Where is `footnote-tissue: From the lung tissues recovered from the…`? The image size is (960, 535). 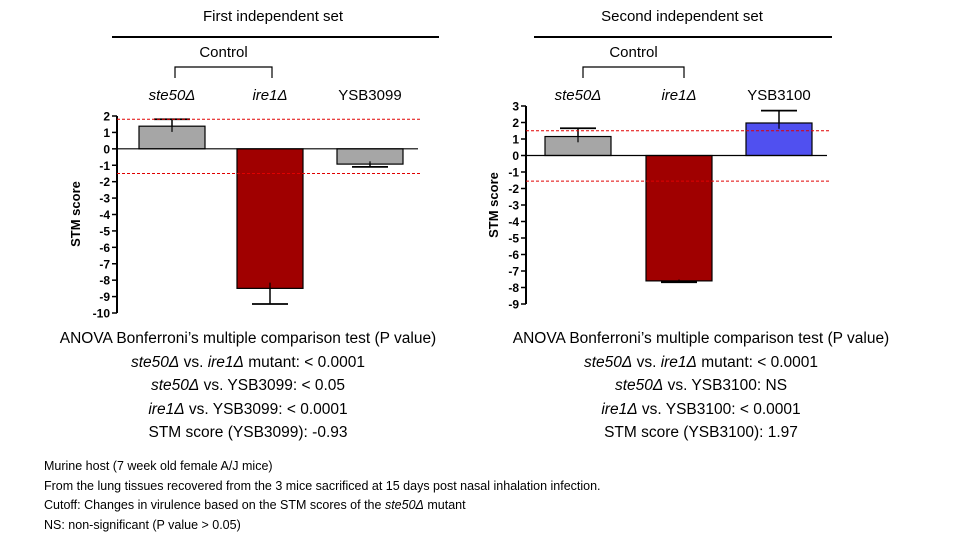
footnote-tissue: From the lung tissues recovered from the… is located at coordinates (322, 485).